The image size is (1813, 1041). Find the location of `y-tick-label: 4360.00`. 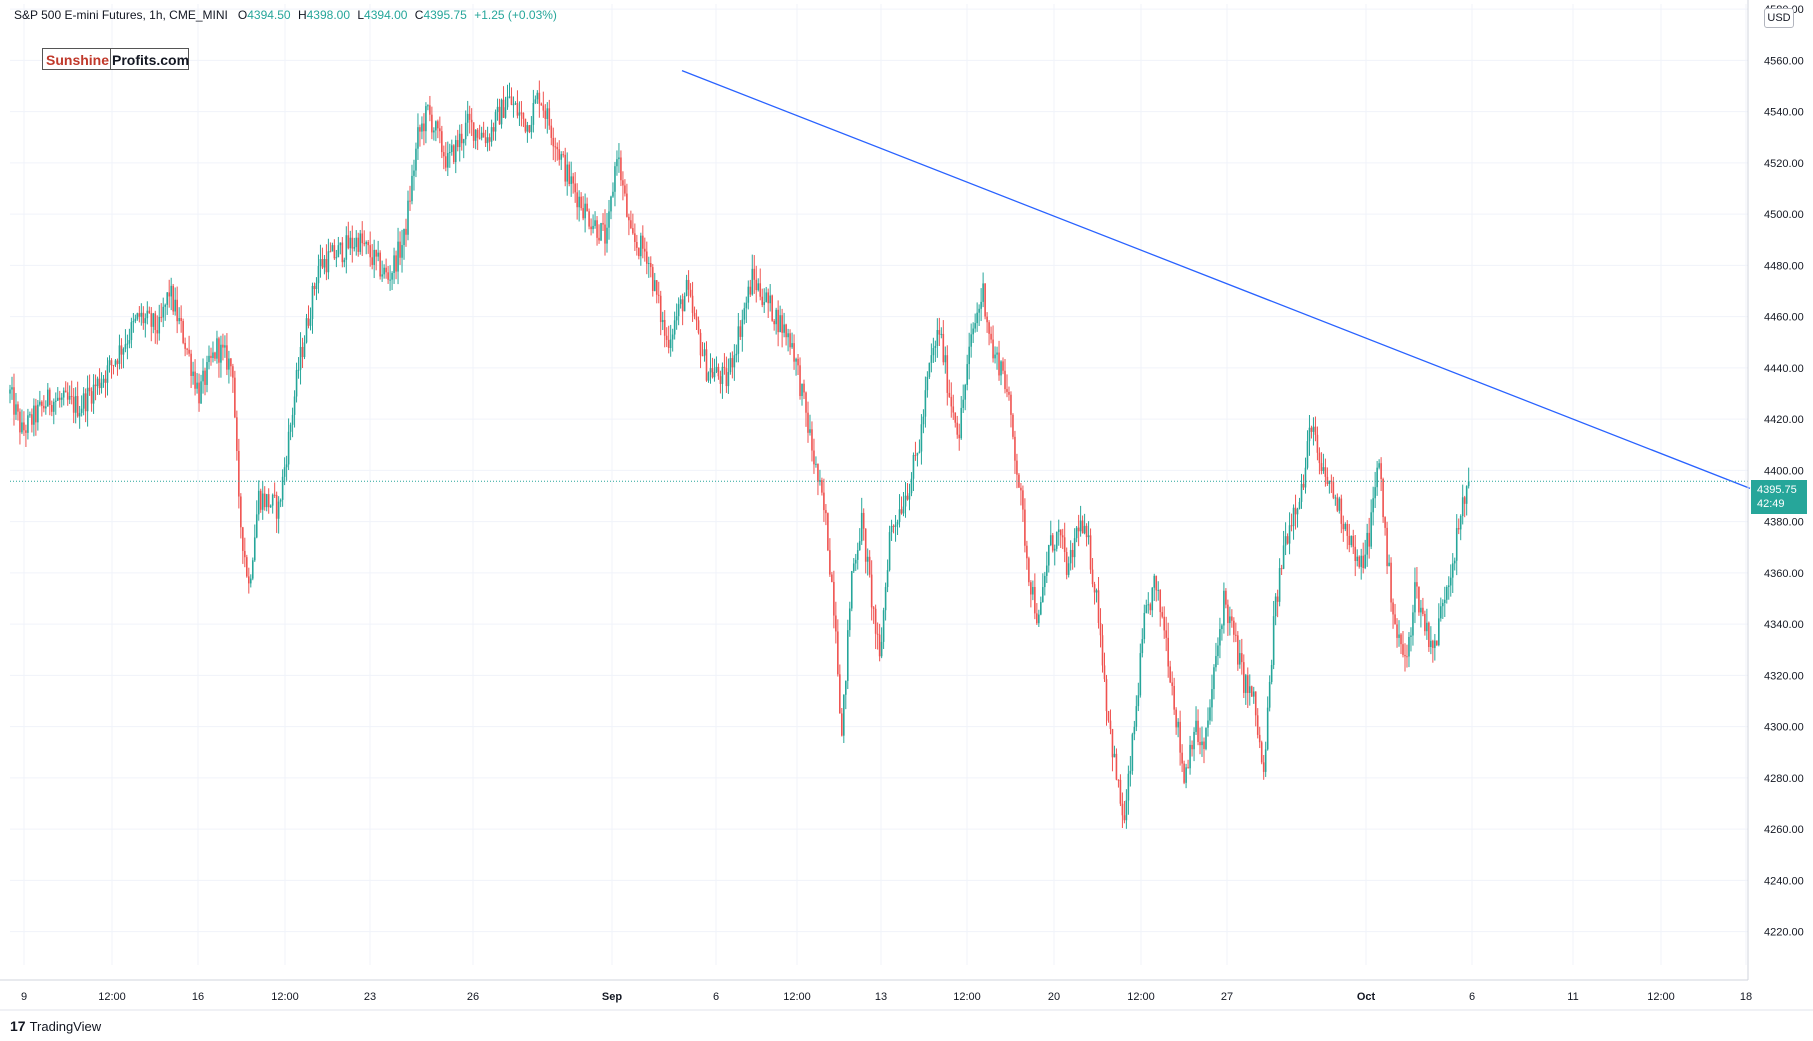

y-tick-label: 4360.00 is located at coordinates (1784, 574).